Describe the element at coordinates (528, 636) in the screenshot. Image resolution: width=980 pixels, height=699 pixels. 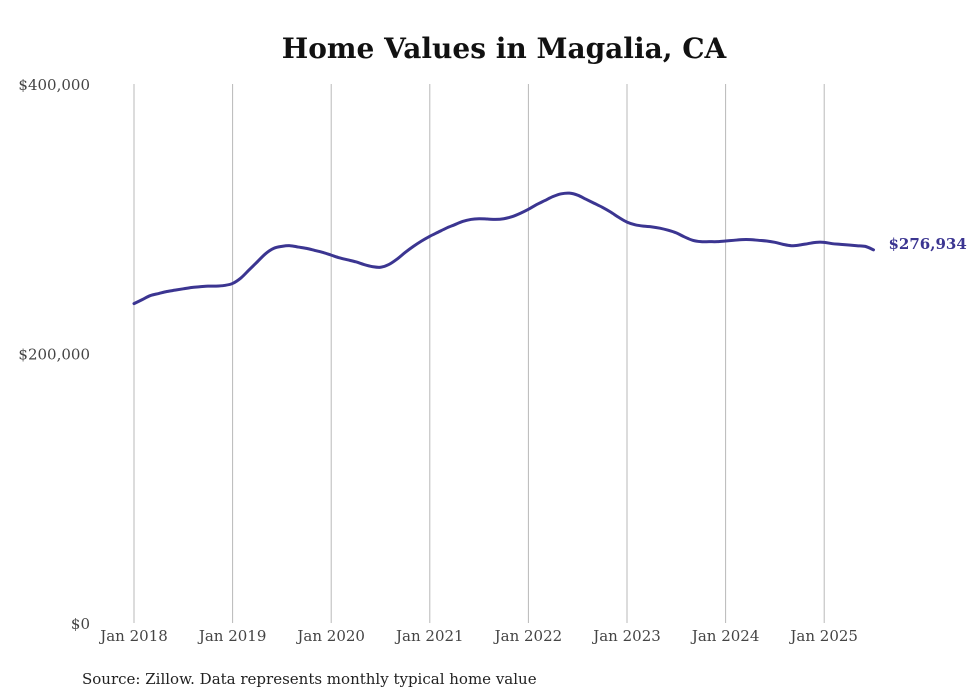
I see `x-tick-label: Jan 2022` at that location.